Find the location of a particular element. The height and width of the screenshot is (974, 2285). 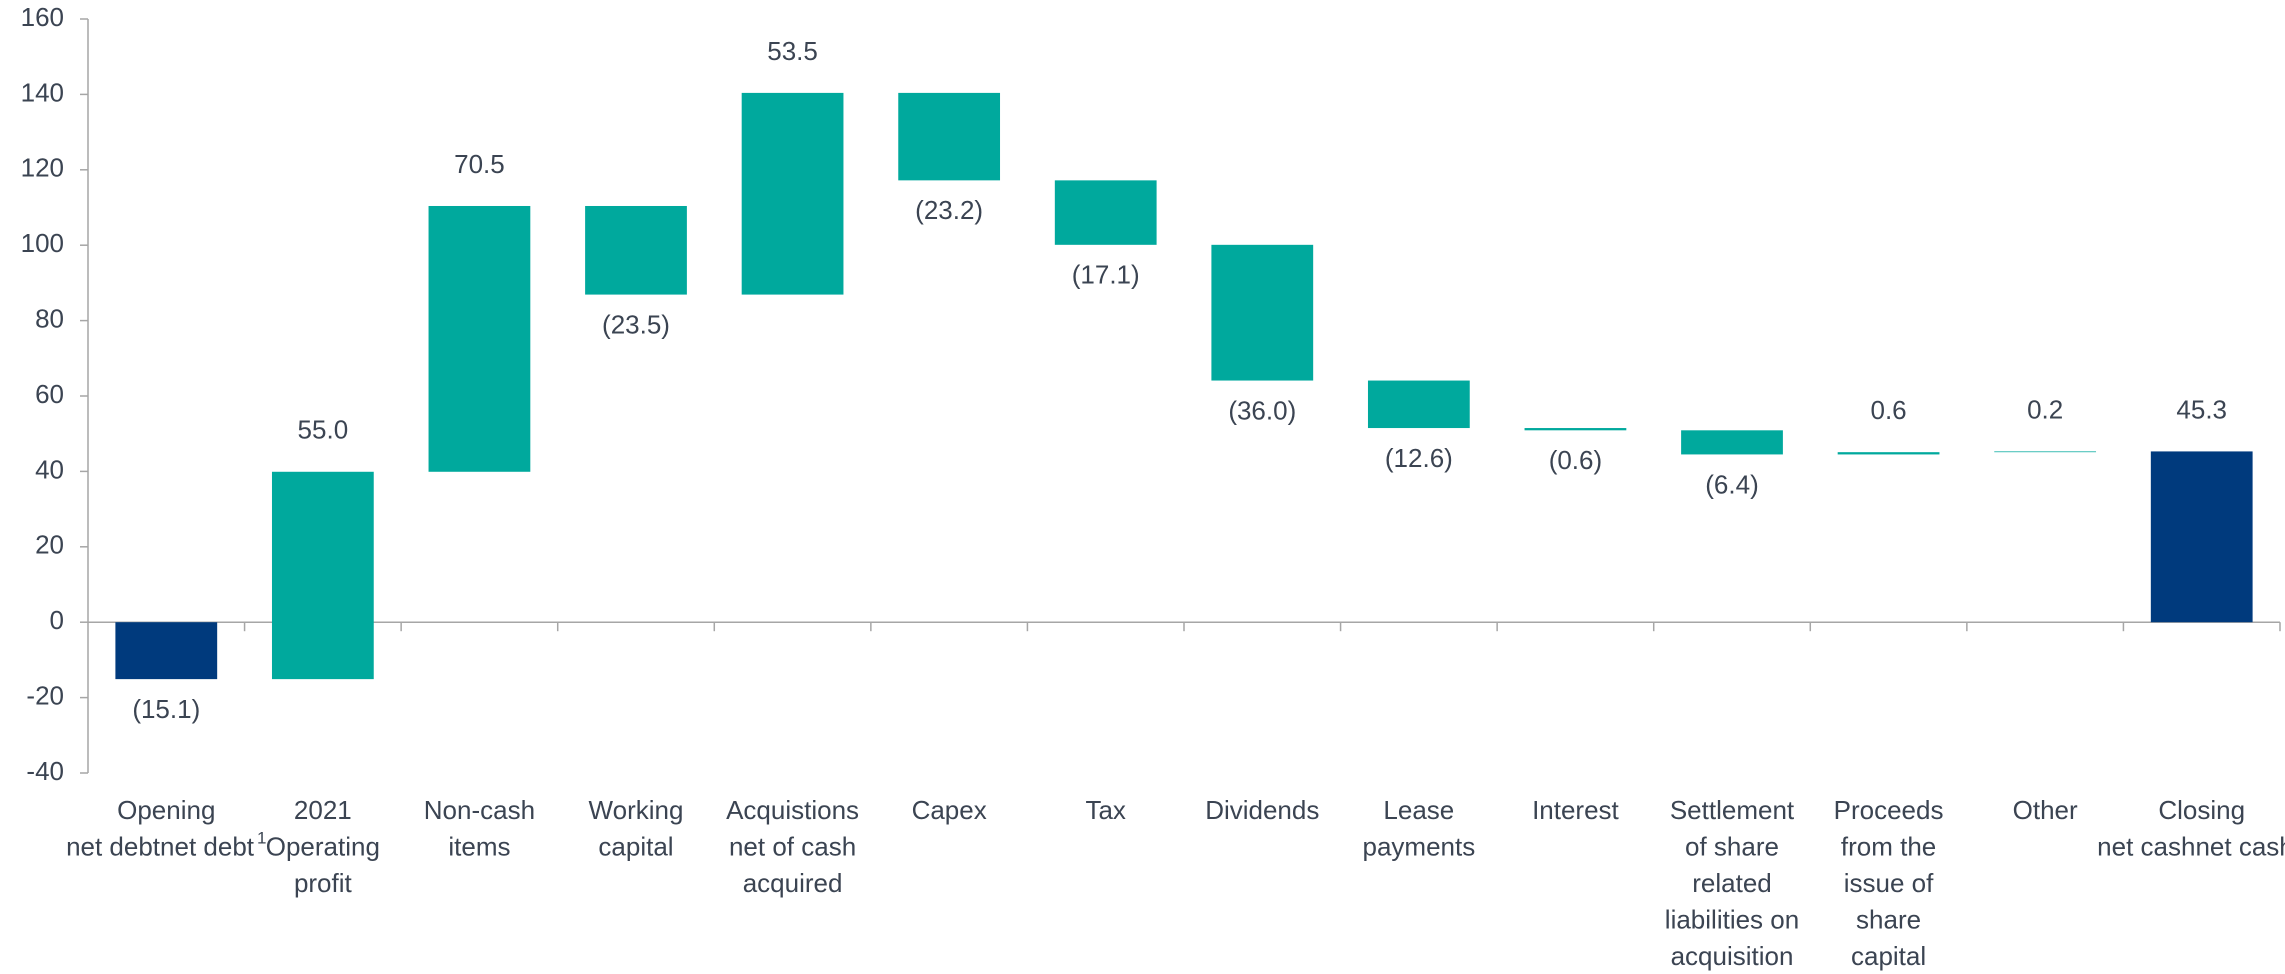

x-tick-label: issue of is located at coordinates (1889, 883).